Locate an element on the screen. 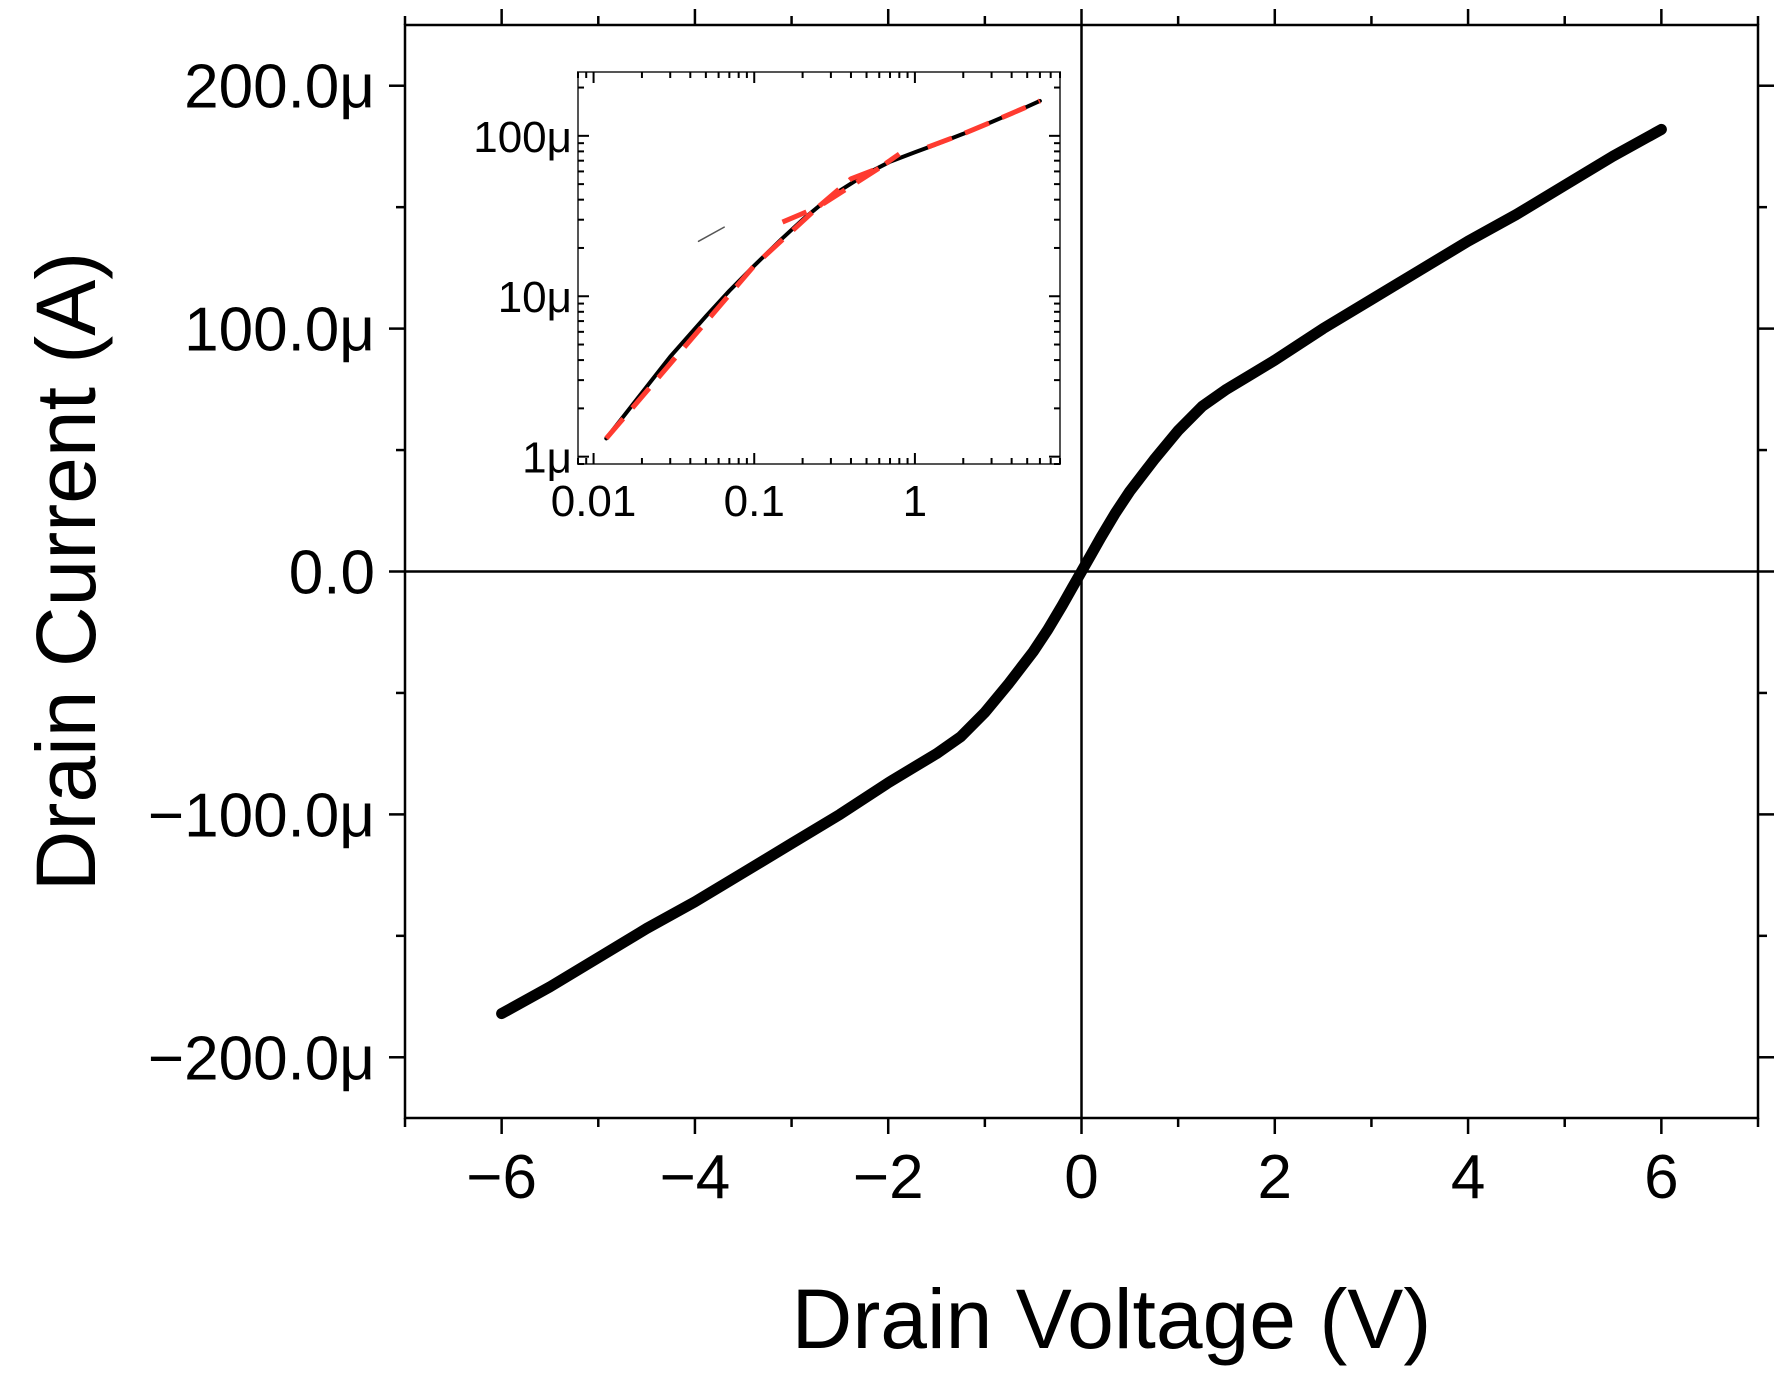 Image resolution: width=1784 pixels, height=1400 pixels. y-tick-label: −200.0μ is located at coordinates (261, 1058).